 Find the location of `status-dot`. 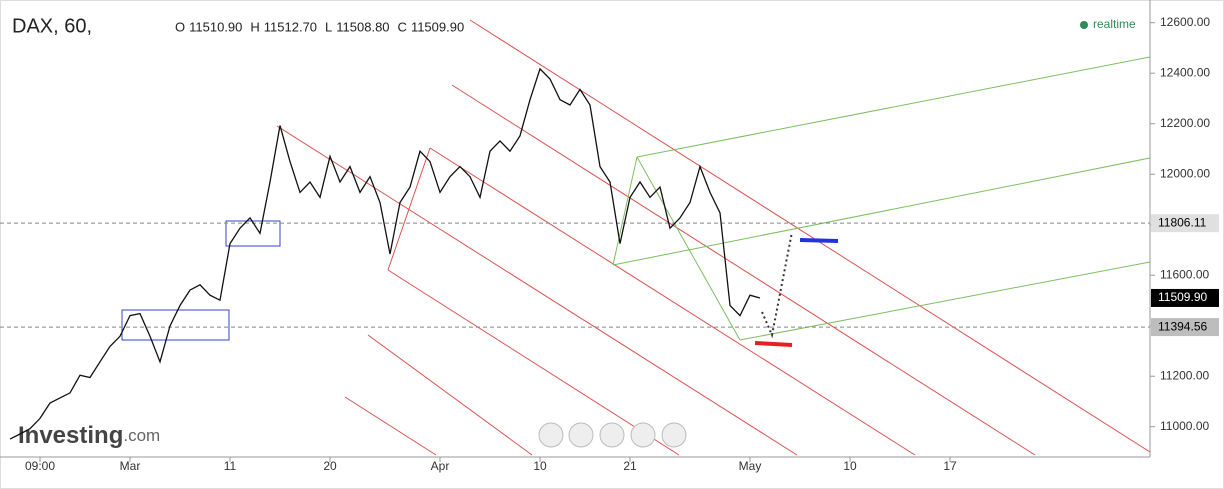

status-dot is located at coordinates (1084, 25).